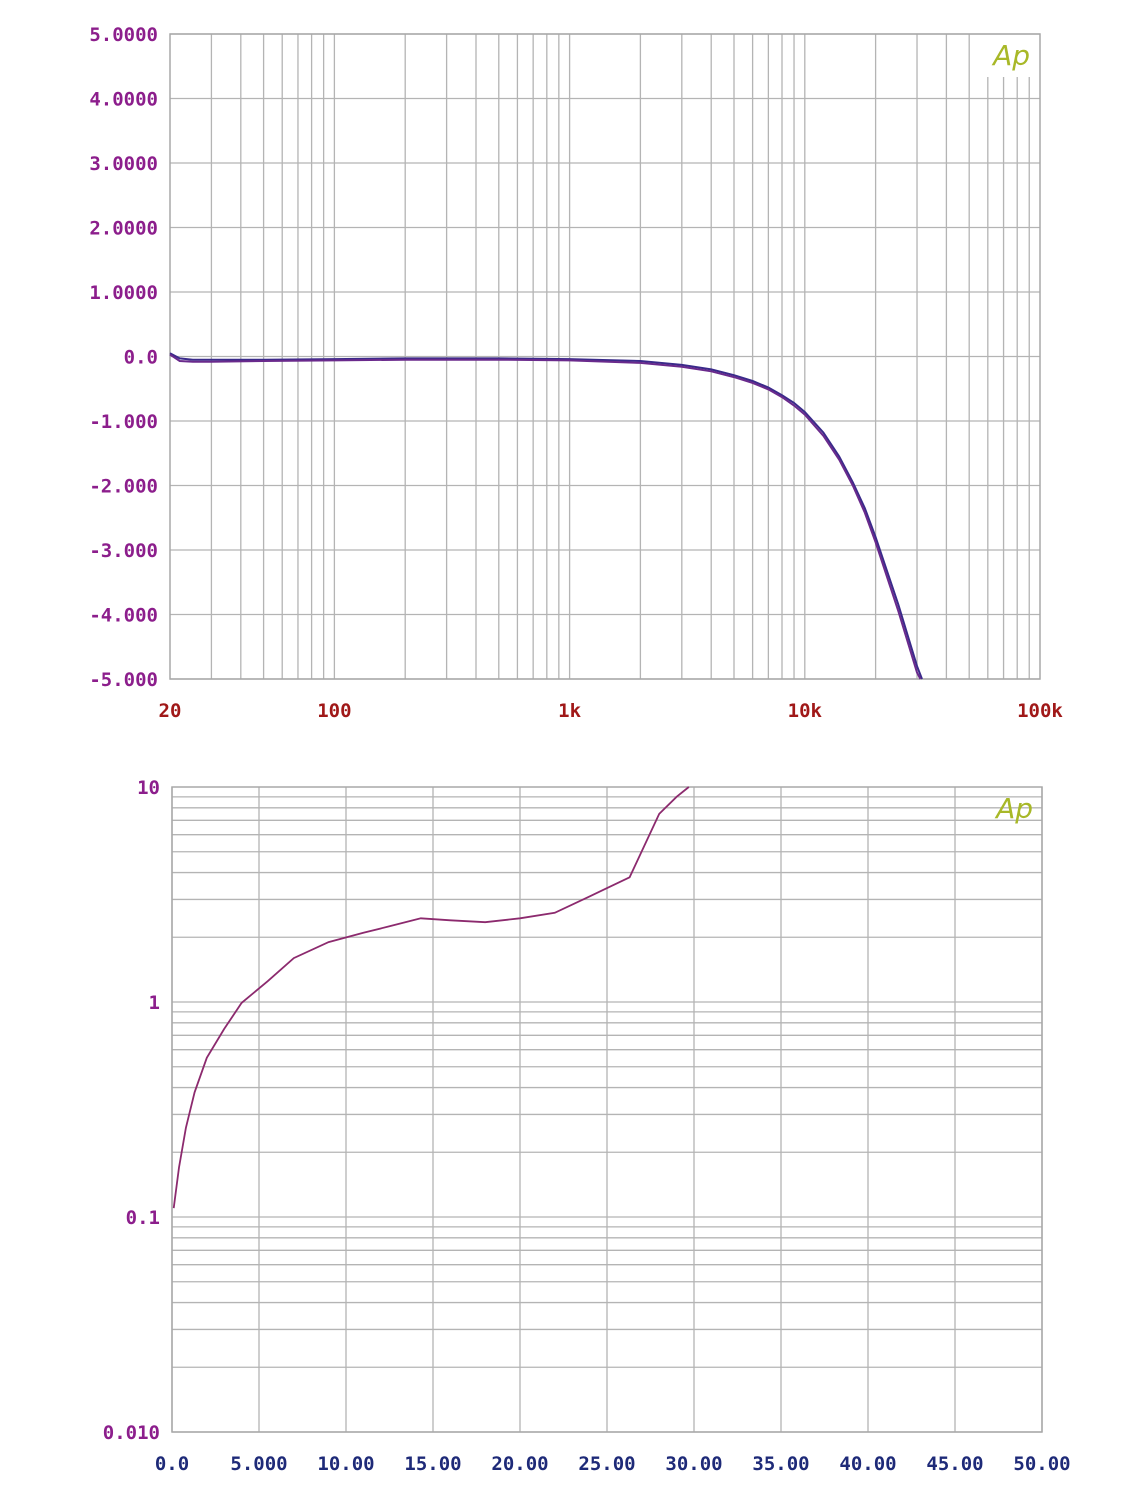  Describe the element at coordinates (334, 711) in the screenshot. I see `x-tick-label: 100` at that location.